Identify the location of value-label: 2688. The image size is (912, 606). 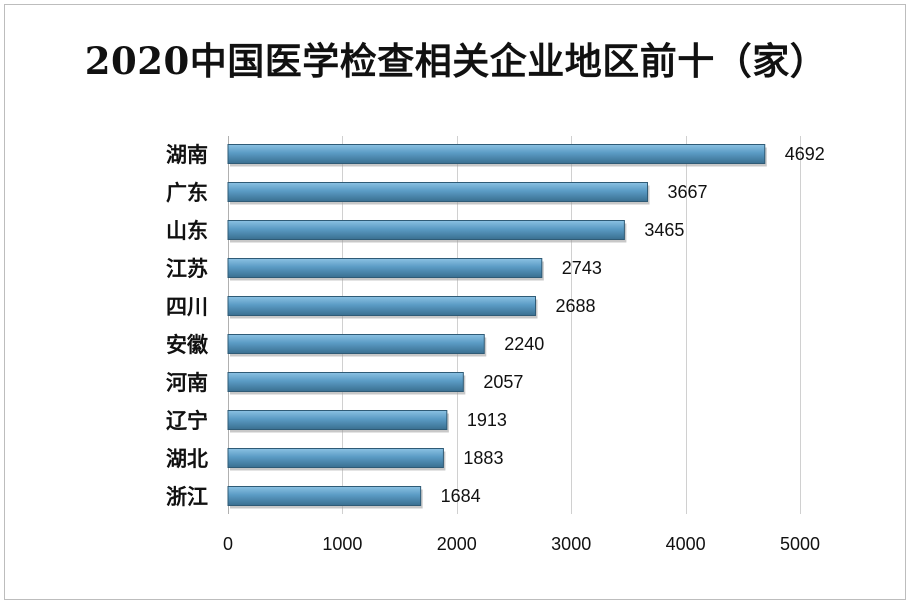
(576, 306).